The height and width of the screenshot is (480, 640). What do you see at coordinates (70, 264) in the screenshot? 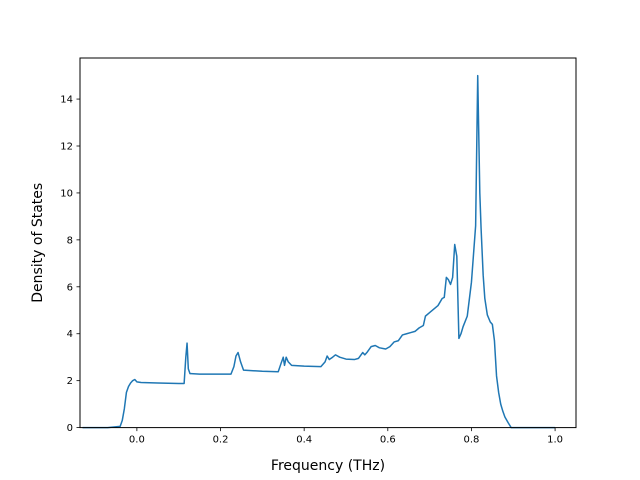
I see `y-axis-ticks: 0 2 4 6 8 10 12 14` at bounding box center [70, 264].